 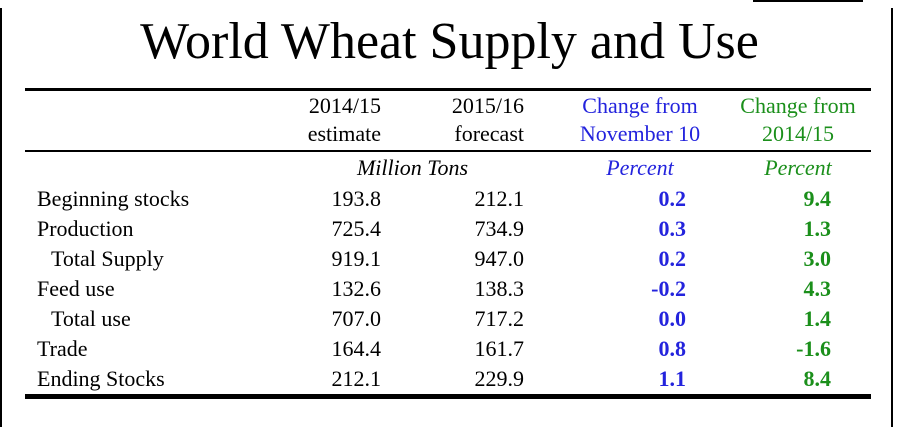 What do you see at coordinates (798, 133) in the screenshot?
I see `header-change-year-line2: 2014/15` at bounding box center [798, 133].